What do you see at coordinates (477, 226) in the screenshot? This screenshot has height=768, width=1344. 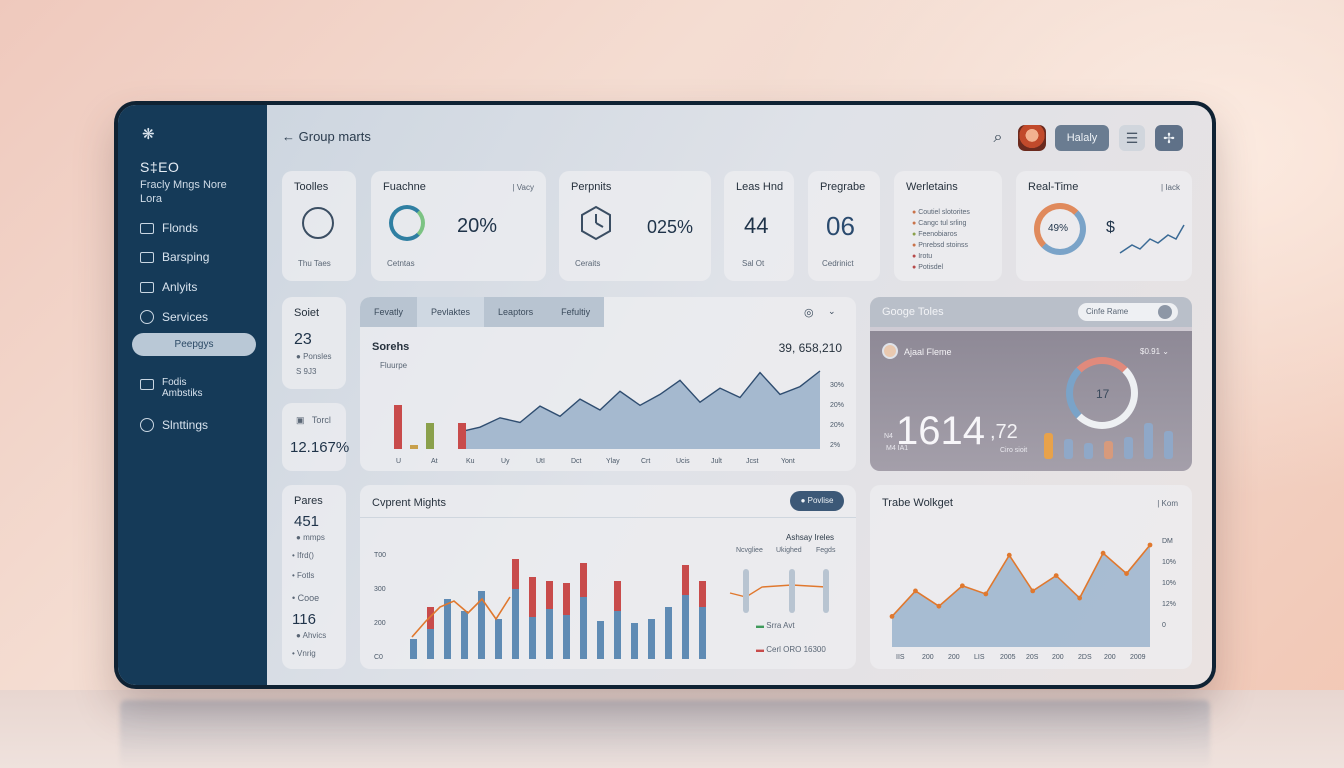 I see `kpi-value: 20%` at bounding box center [477, 226].